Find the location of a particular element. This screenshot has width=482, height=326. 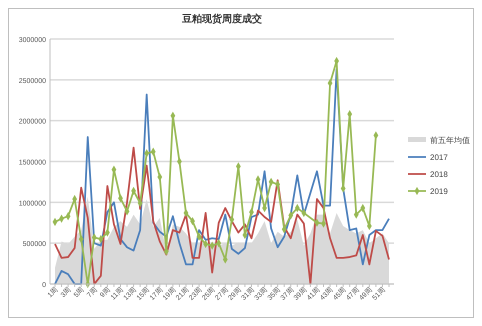

legend-label: 前五年均值 is located at coordinates (450, 140).